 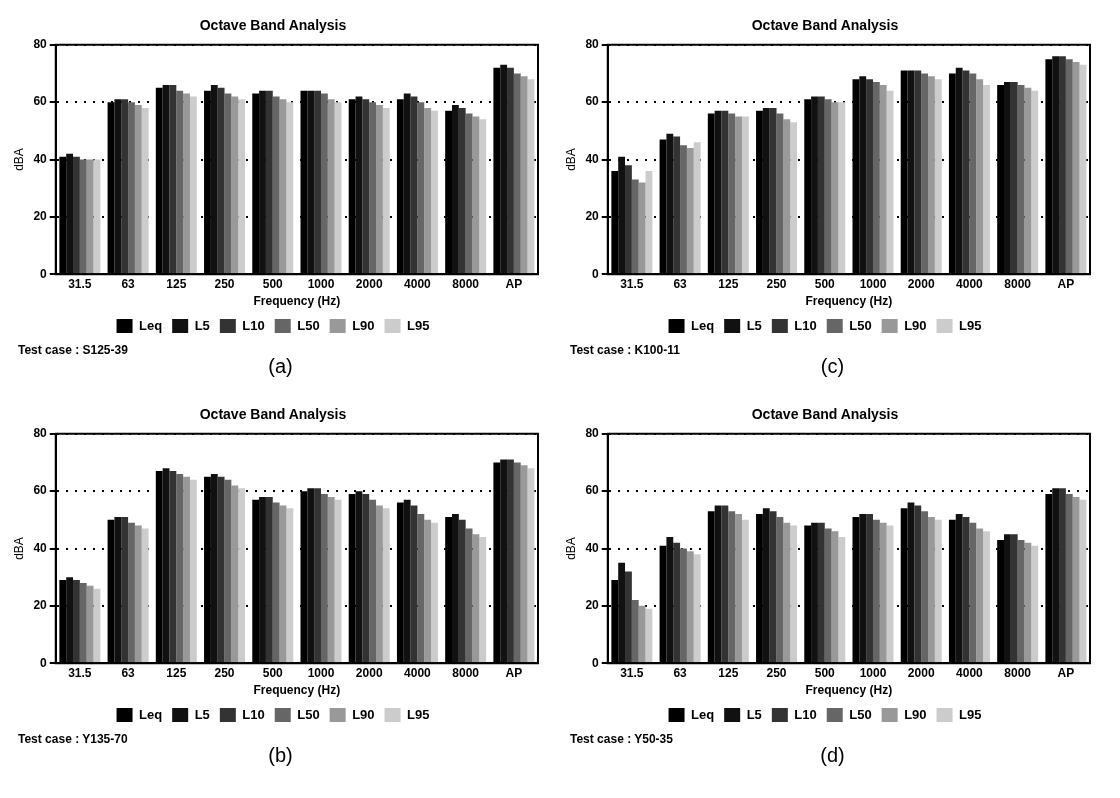 What do you see at coordinates (466, 283) in the screenshot?
I see `x-tick-label: 8000` at bounding box center [466, 283].